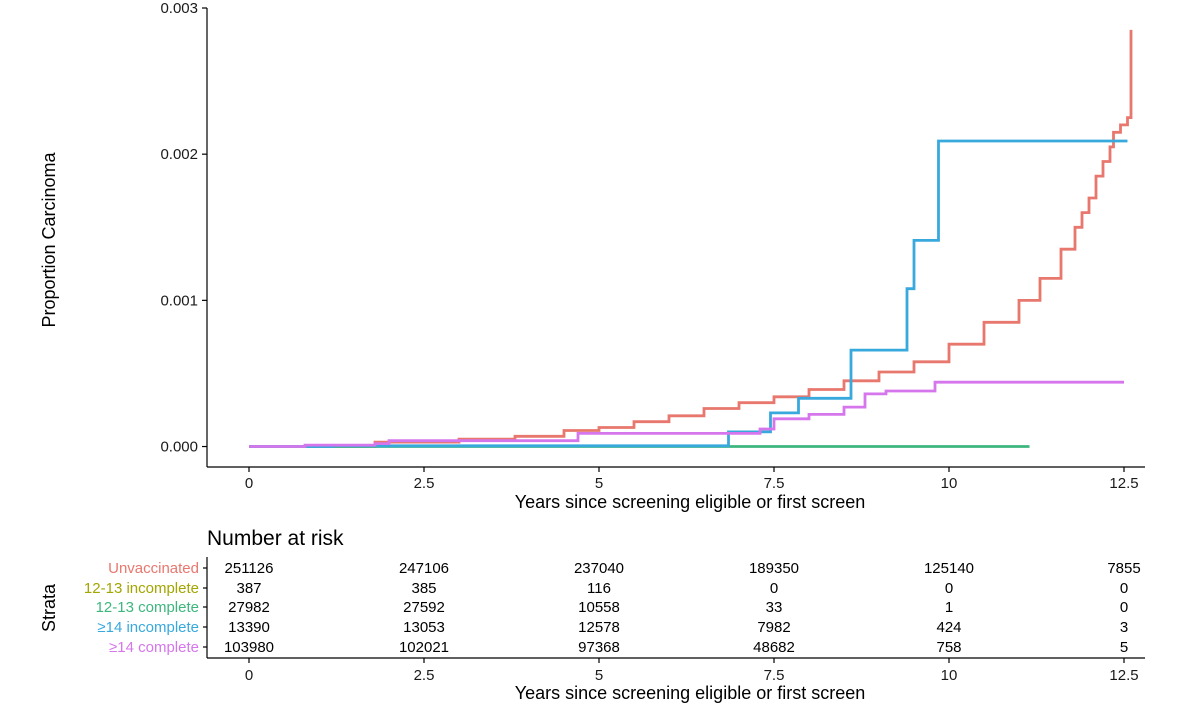 The height and width of the screenshot is (720, 1200). What do you see at coordinates (249, 647) in the screenshot?
I see `risk-table-cell: 103980` at bounding box center [249, 647].